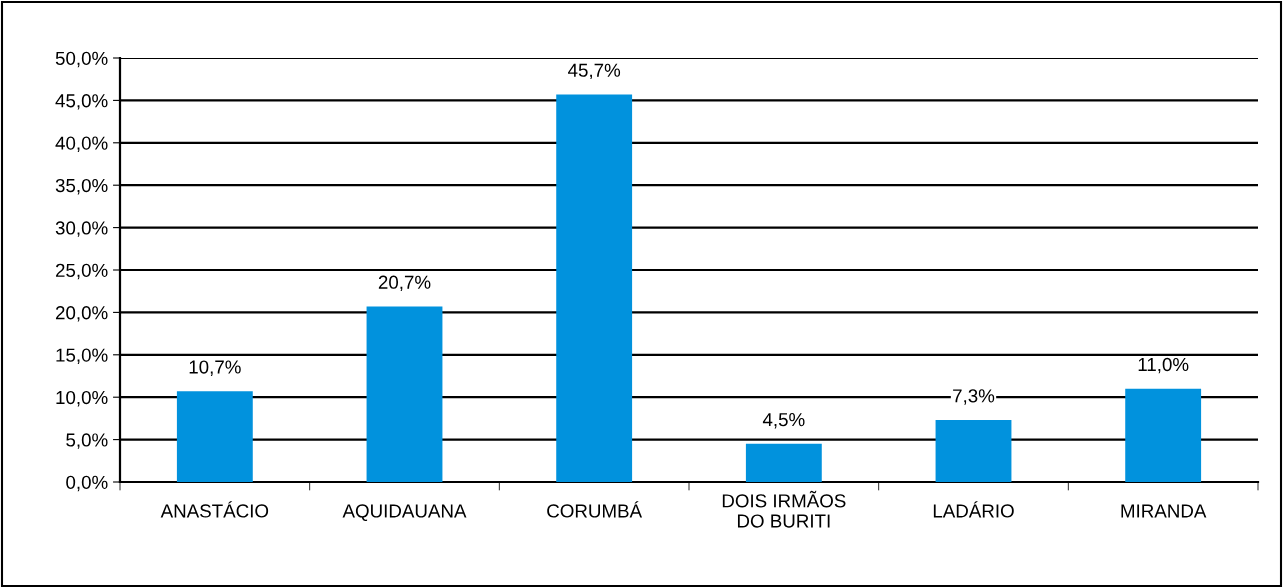  I want to click on y-tick-label: 40,0%, so click(81, 144).